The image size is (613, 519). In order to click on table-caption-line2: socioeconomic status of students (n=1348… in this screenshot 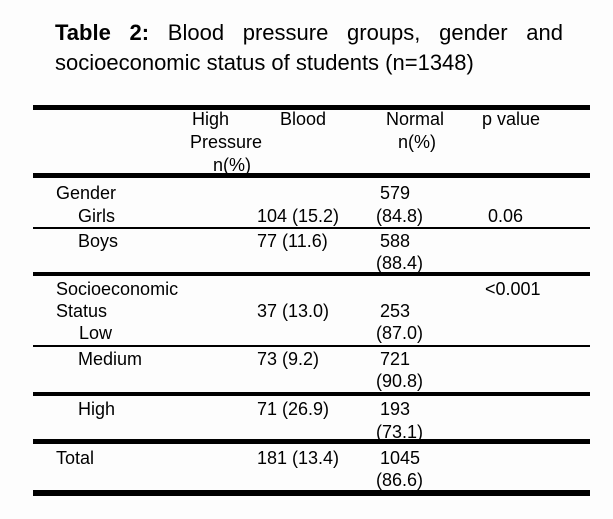, I will do `click(264, 62)`.